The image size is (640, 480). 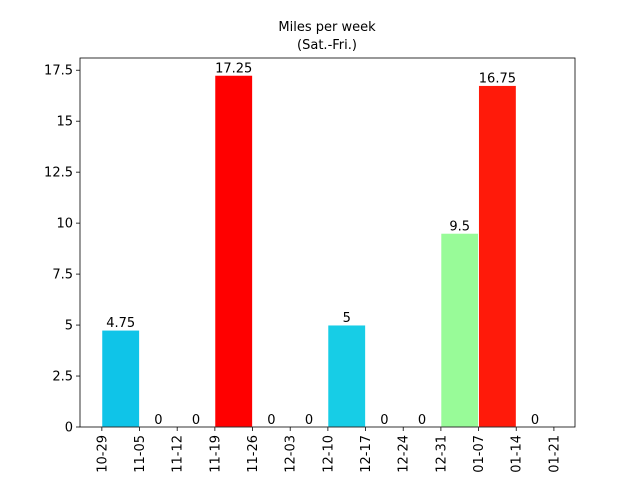 I want to click on x-tick-label: 12-10, so click(x=328, y=454).